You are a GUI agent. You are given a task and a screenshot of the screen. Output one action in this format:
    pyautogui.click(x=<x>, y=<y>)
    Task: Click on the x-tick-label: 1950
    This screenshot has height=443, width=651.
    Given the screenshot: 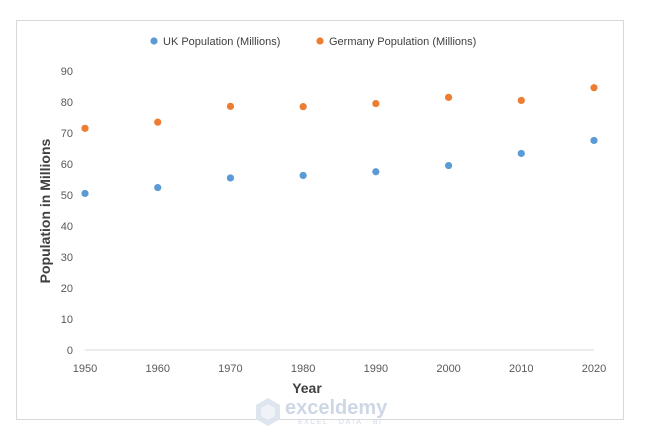 What is the action you would take?
    pyautogui.click(x=85, y=369)
    